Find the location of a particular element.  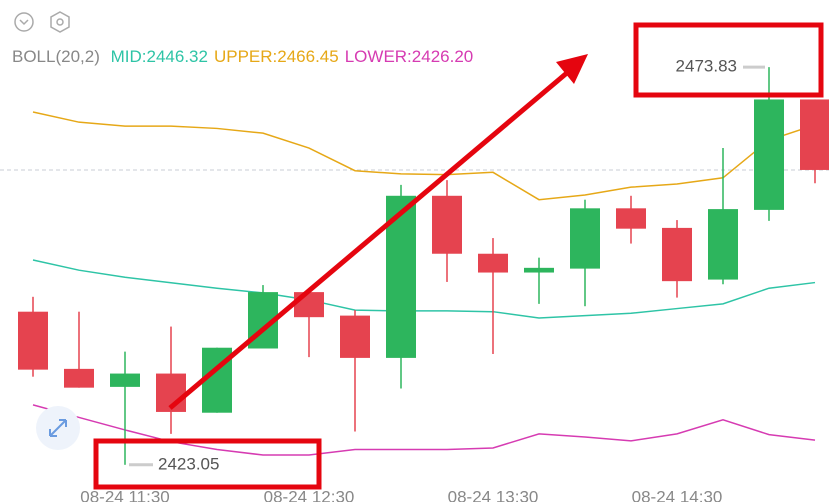

high-box is located at coordinates (728, 60).